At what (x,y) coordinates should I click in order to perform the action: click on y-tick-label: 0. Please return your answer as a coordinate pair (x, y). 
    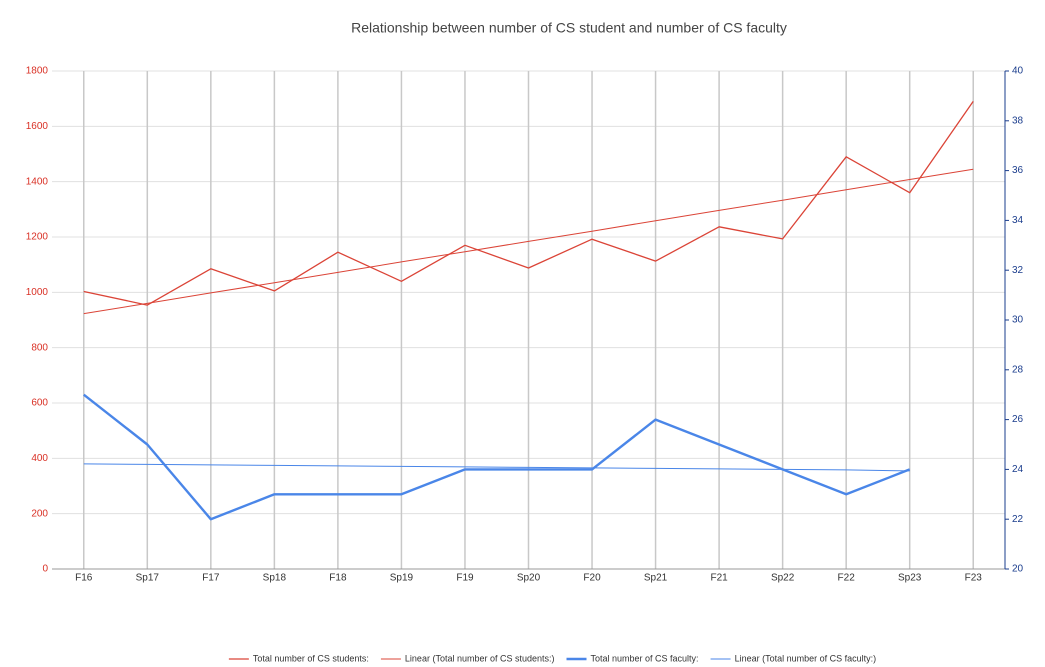
    Looking at the image, I should click on (45, 569).